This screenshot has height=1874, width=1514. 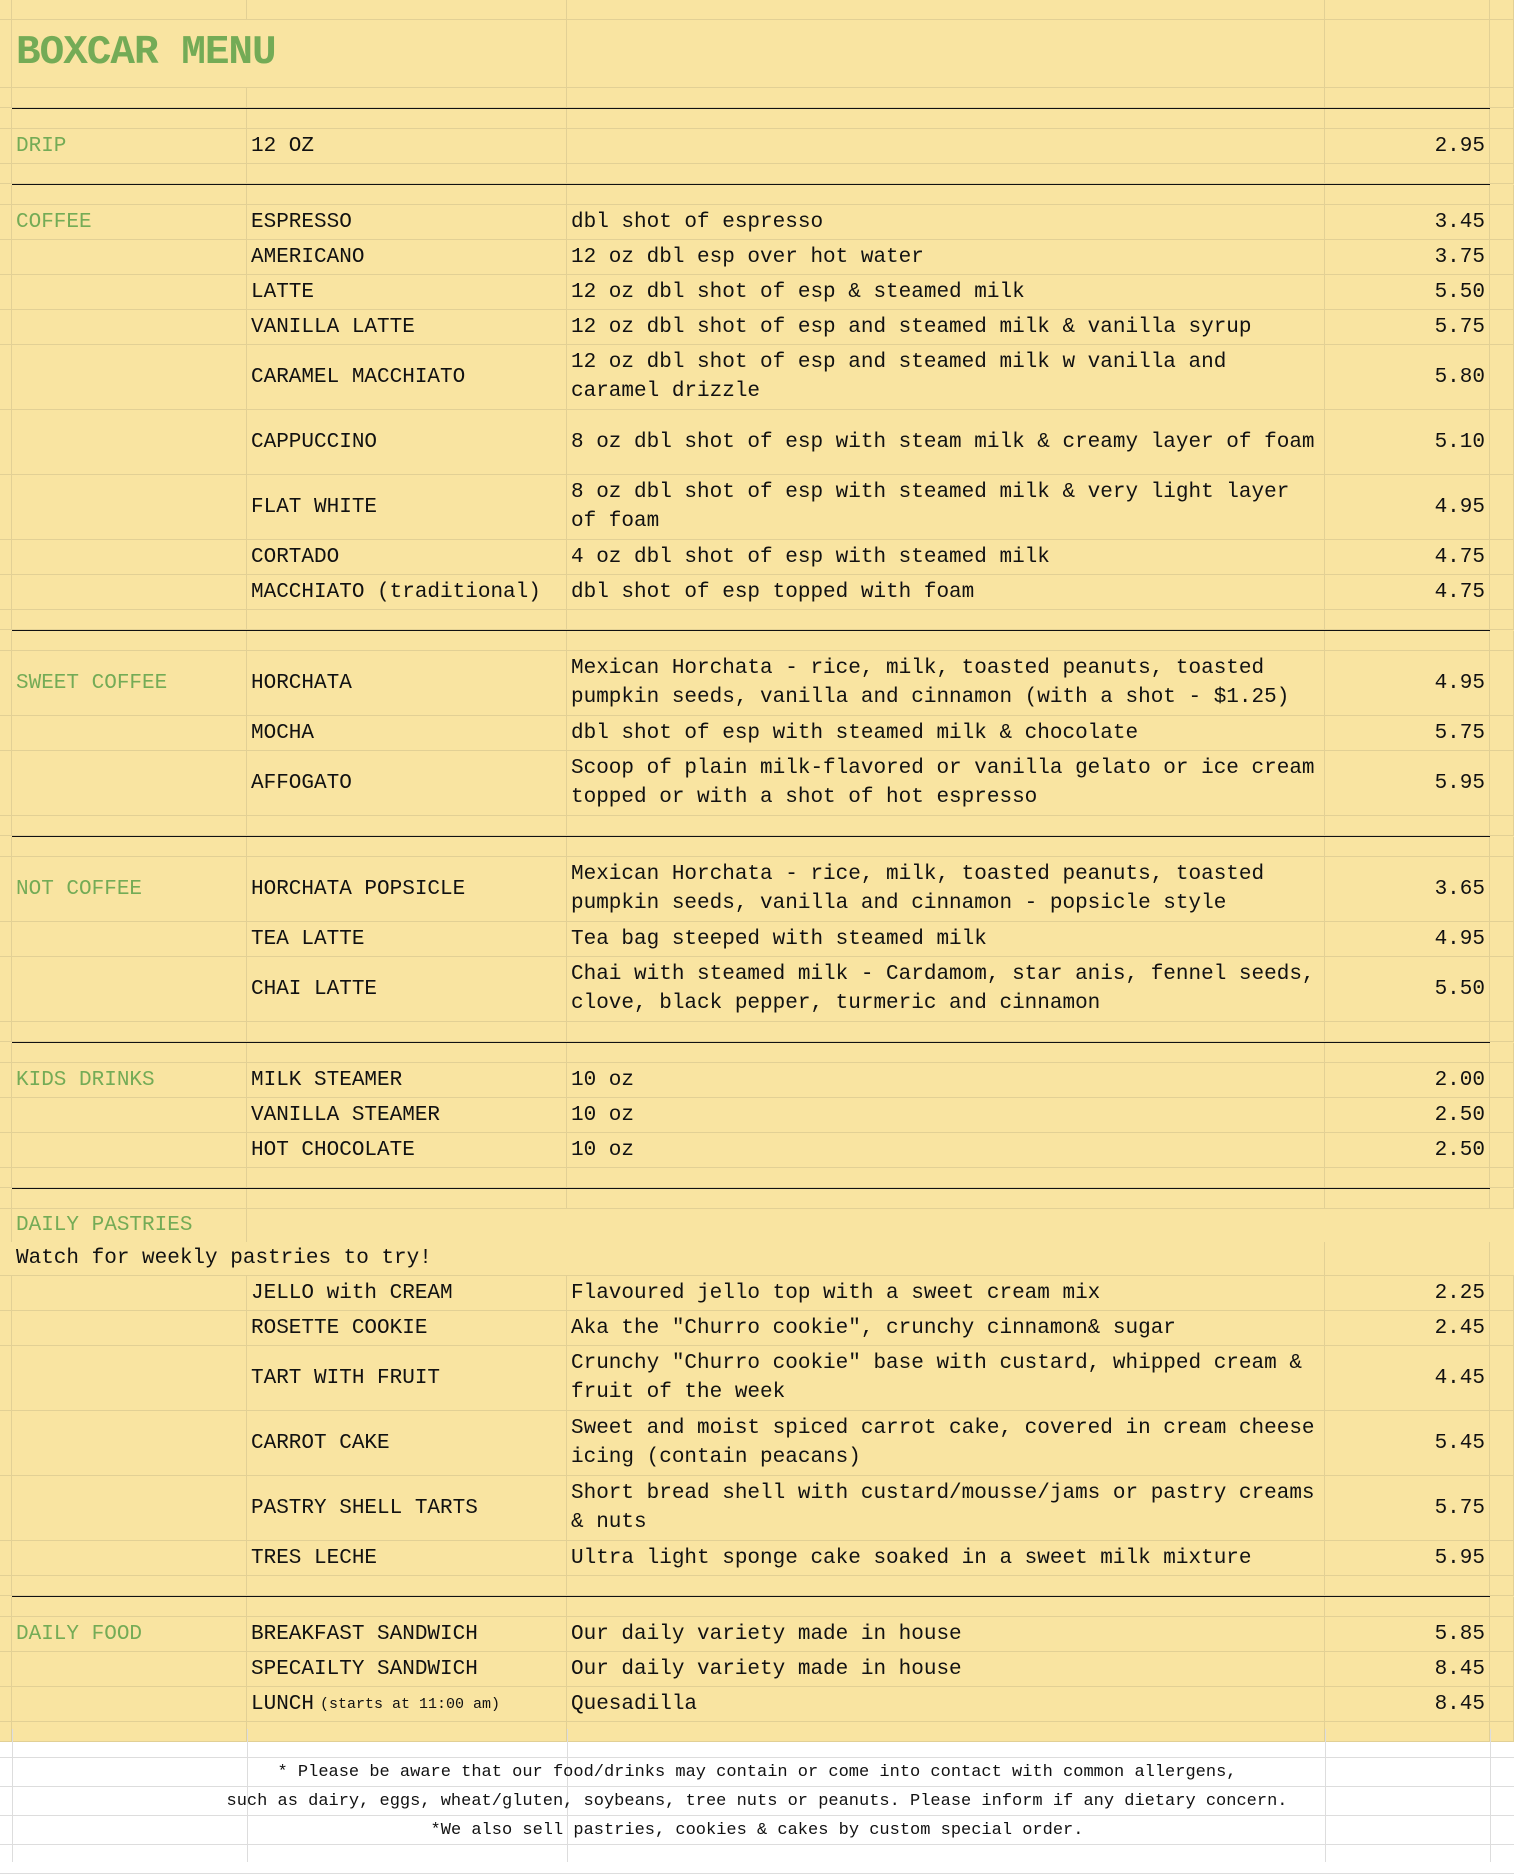 I want to click on item-name-text: VANILLA LATTE, so click(x=333, y=327).